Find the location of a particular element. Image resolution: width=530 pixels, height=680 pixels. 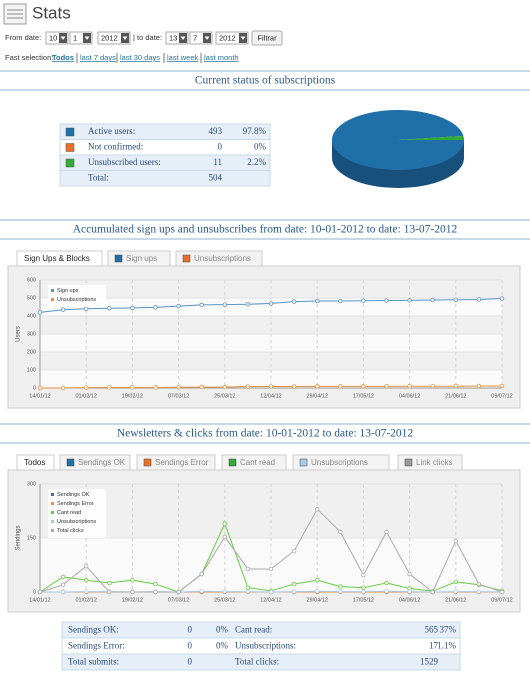

select-value: 7 is located at coordinates (195, 37).